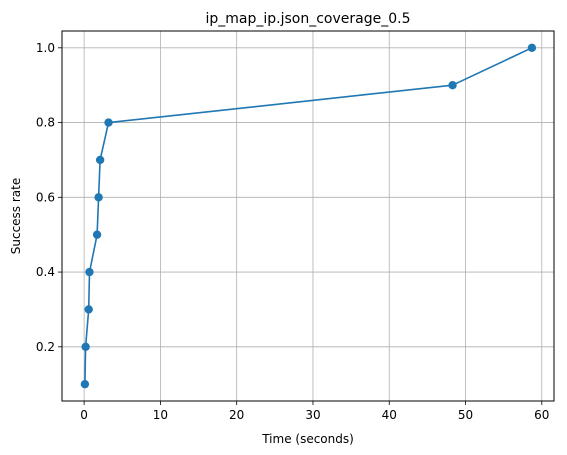 The image size is (567, 455). I want to click on x-tick-label: 30, so click(312, 415).